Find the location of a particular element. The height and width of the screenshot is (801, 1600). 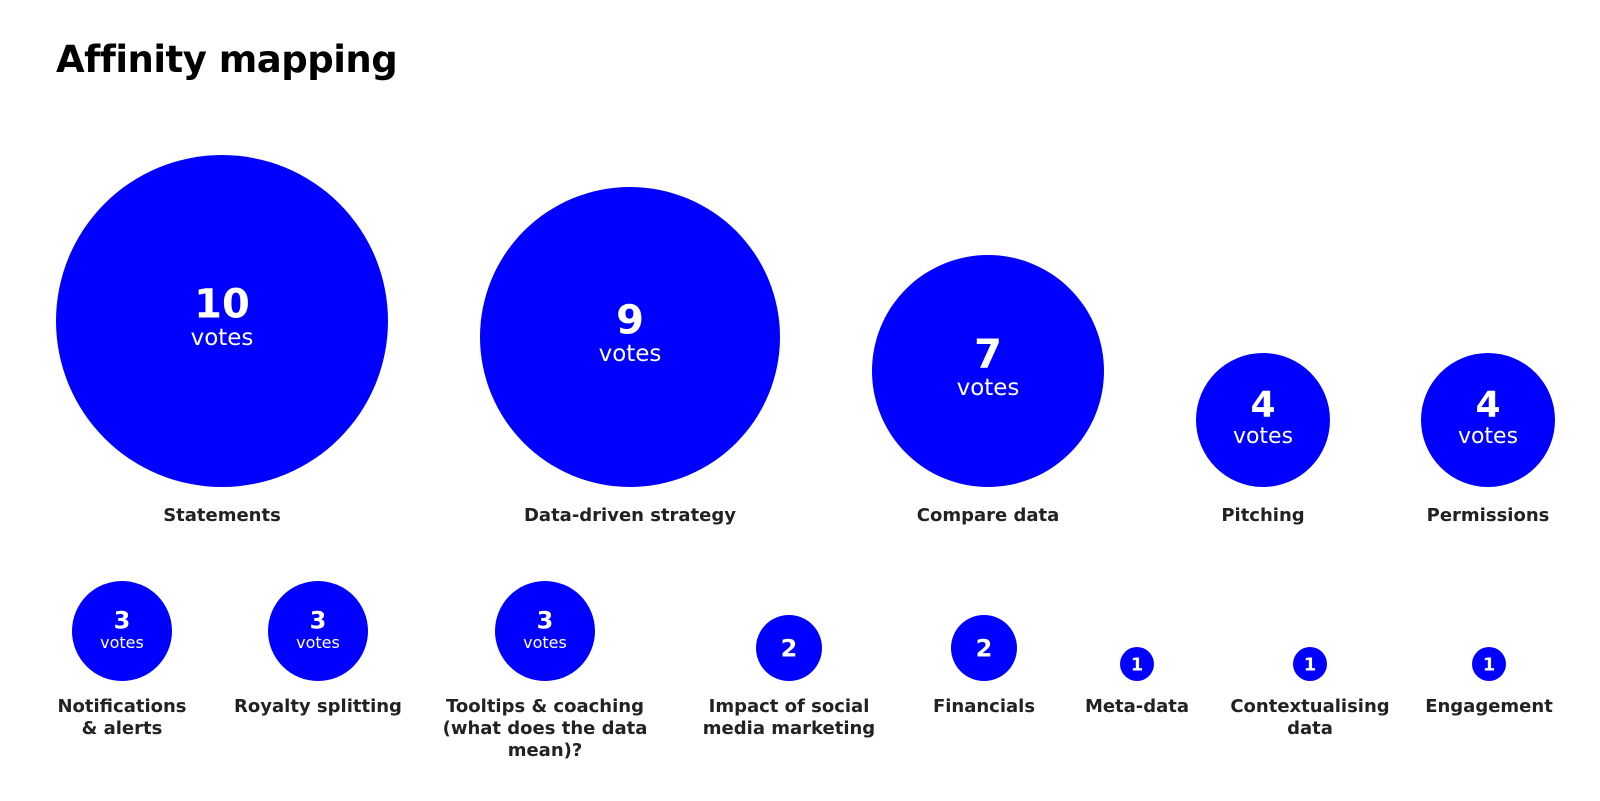

bubble-value: 9 is located at coordinates (630, 321).